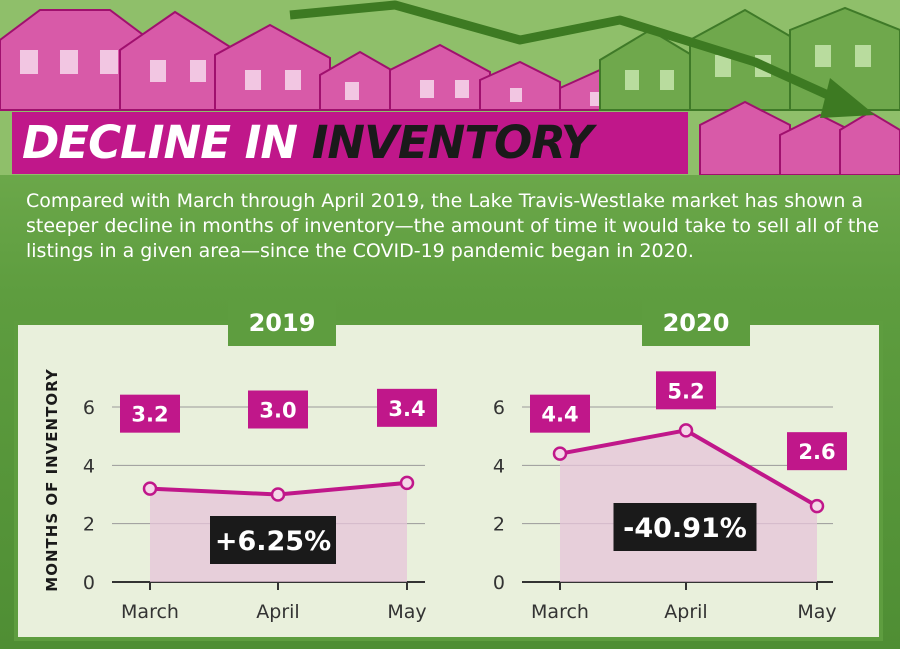 The image size is (900, 649). I want to click on chart-2020-change-label: -40.91%, so click(685, 528).